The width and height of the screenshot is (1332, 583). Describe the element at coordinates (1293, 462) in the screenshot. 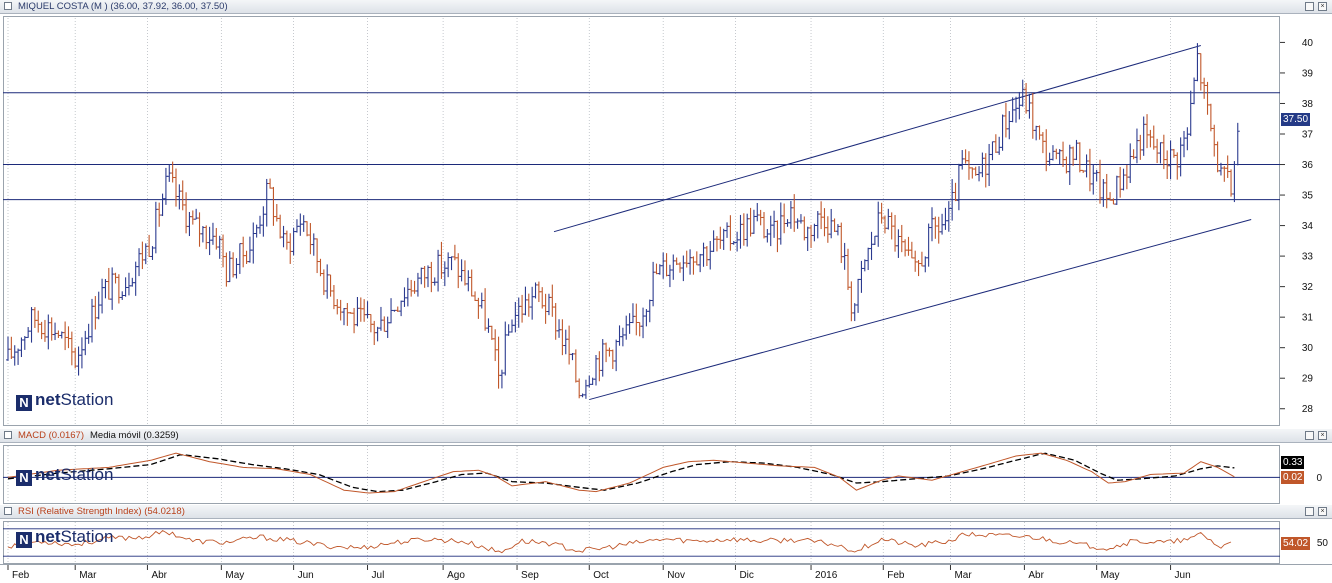

I see `signal-value-tag: 0.33` at that location.